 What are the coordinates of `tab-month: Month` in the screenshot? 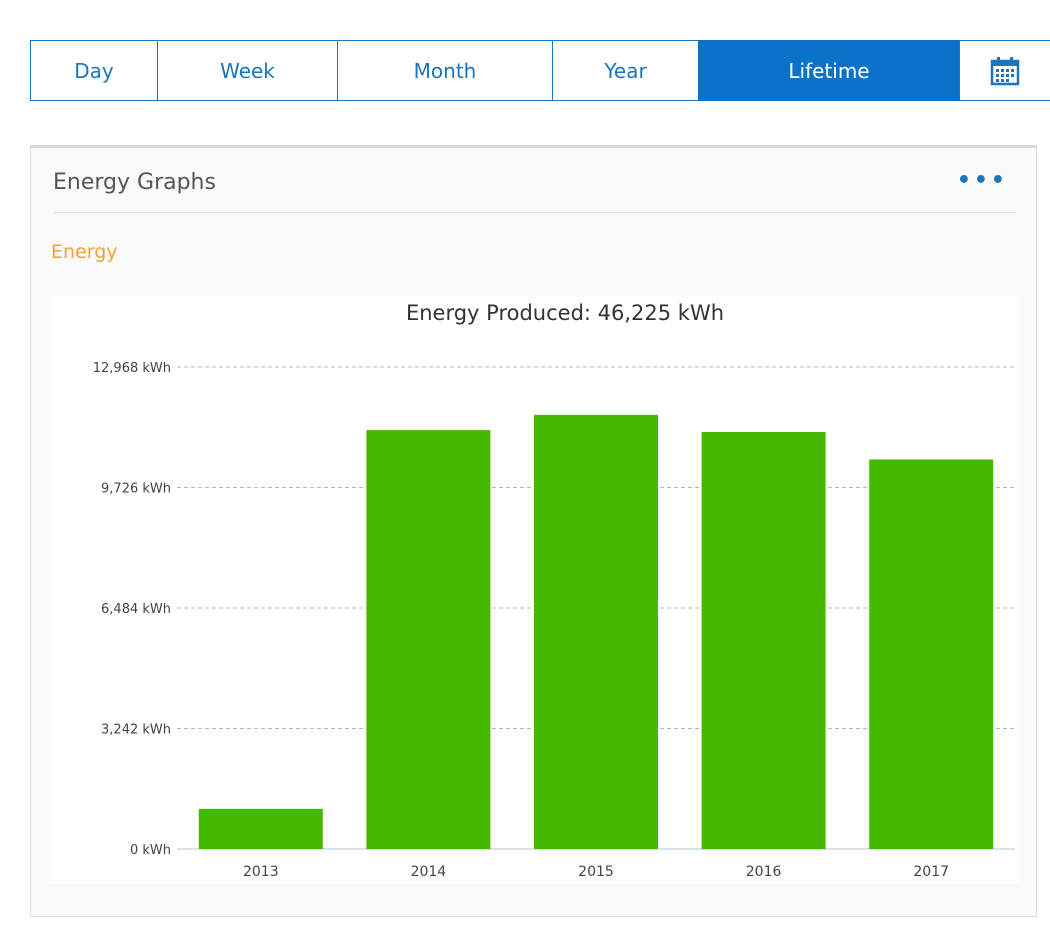 It's located at (444, 70).